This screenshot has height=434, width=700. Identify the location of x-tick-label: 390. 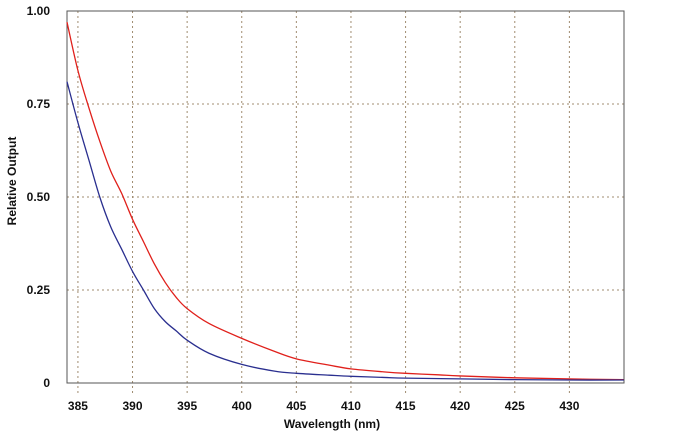
(133, 406).